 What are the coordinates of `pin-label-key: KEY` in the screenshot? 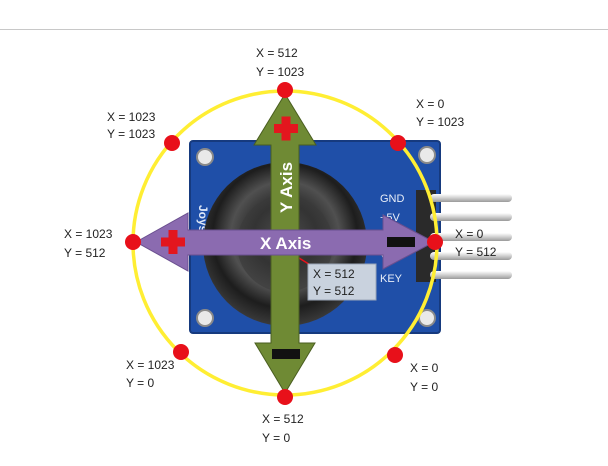 It's located at (391, 279).